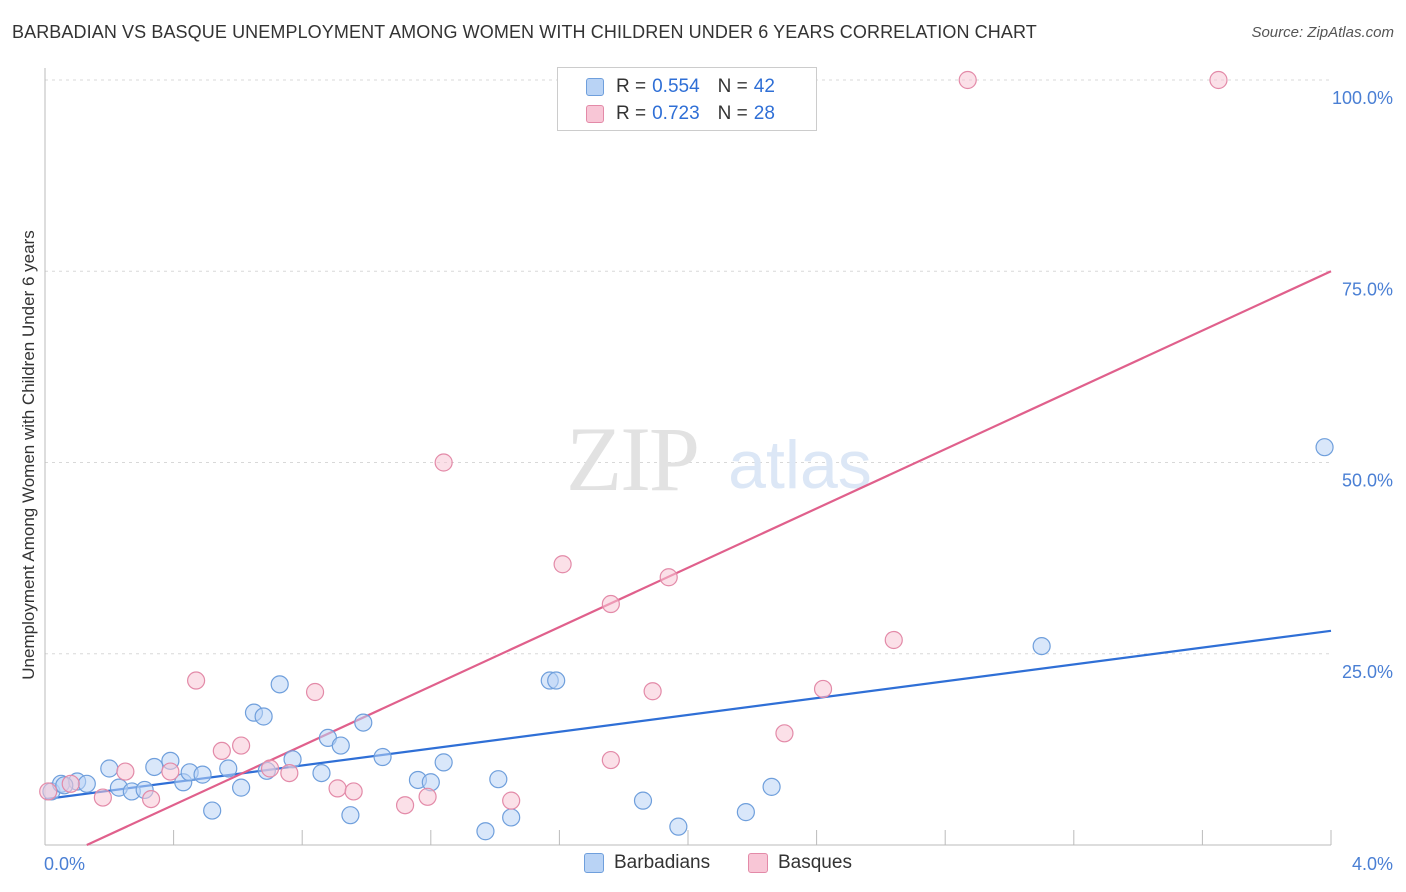 The width and height of the screenshot is (1406, 892). I want to click on stats-legend: R = 0.554 N = 42 R = 0.723 N = 28, so click(687, 99).